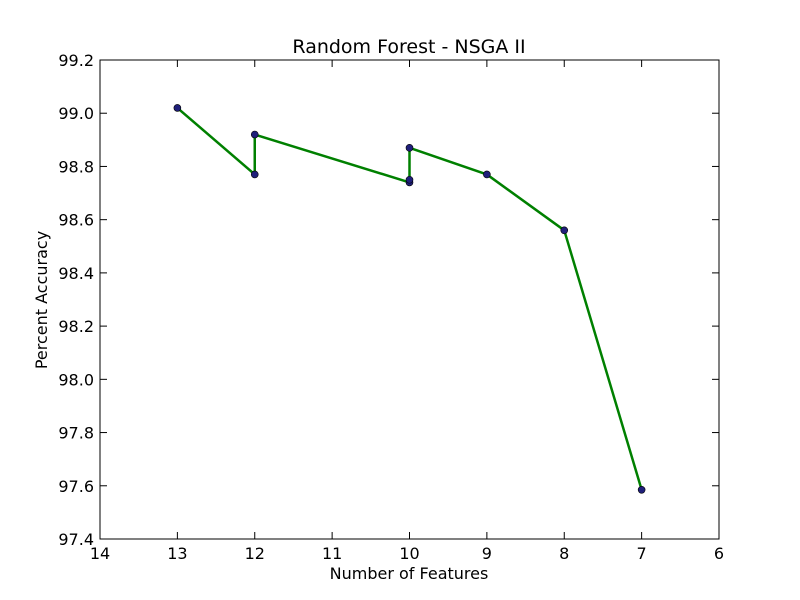 This screenshot has width=800, height=600. Describe the element at coordinates (41, 300) in the screenshot. I see `y-axis-label: Percent Accuracy` at that location.